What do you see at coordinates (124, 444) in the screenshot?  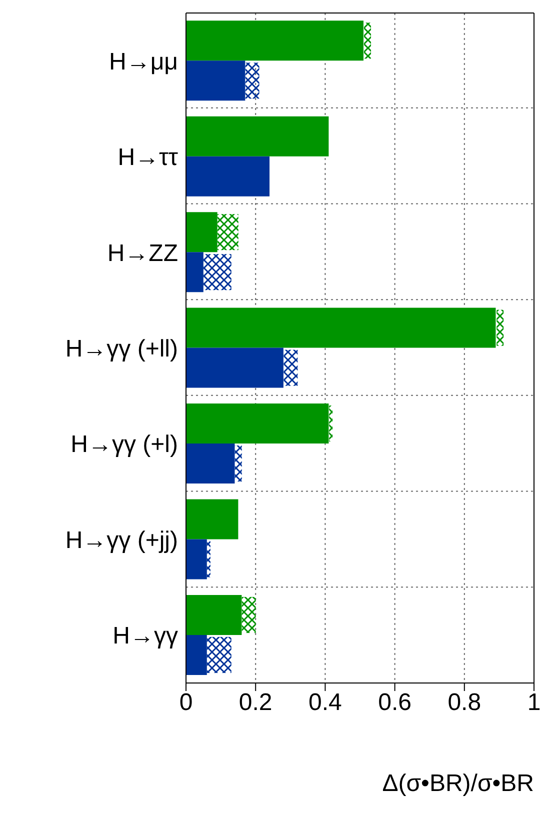 I see `y-tick-label: H→γγ (+l)` at bounding box center [124, 444].